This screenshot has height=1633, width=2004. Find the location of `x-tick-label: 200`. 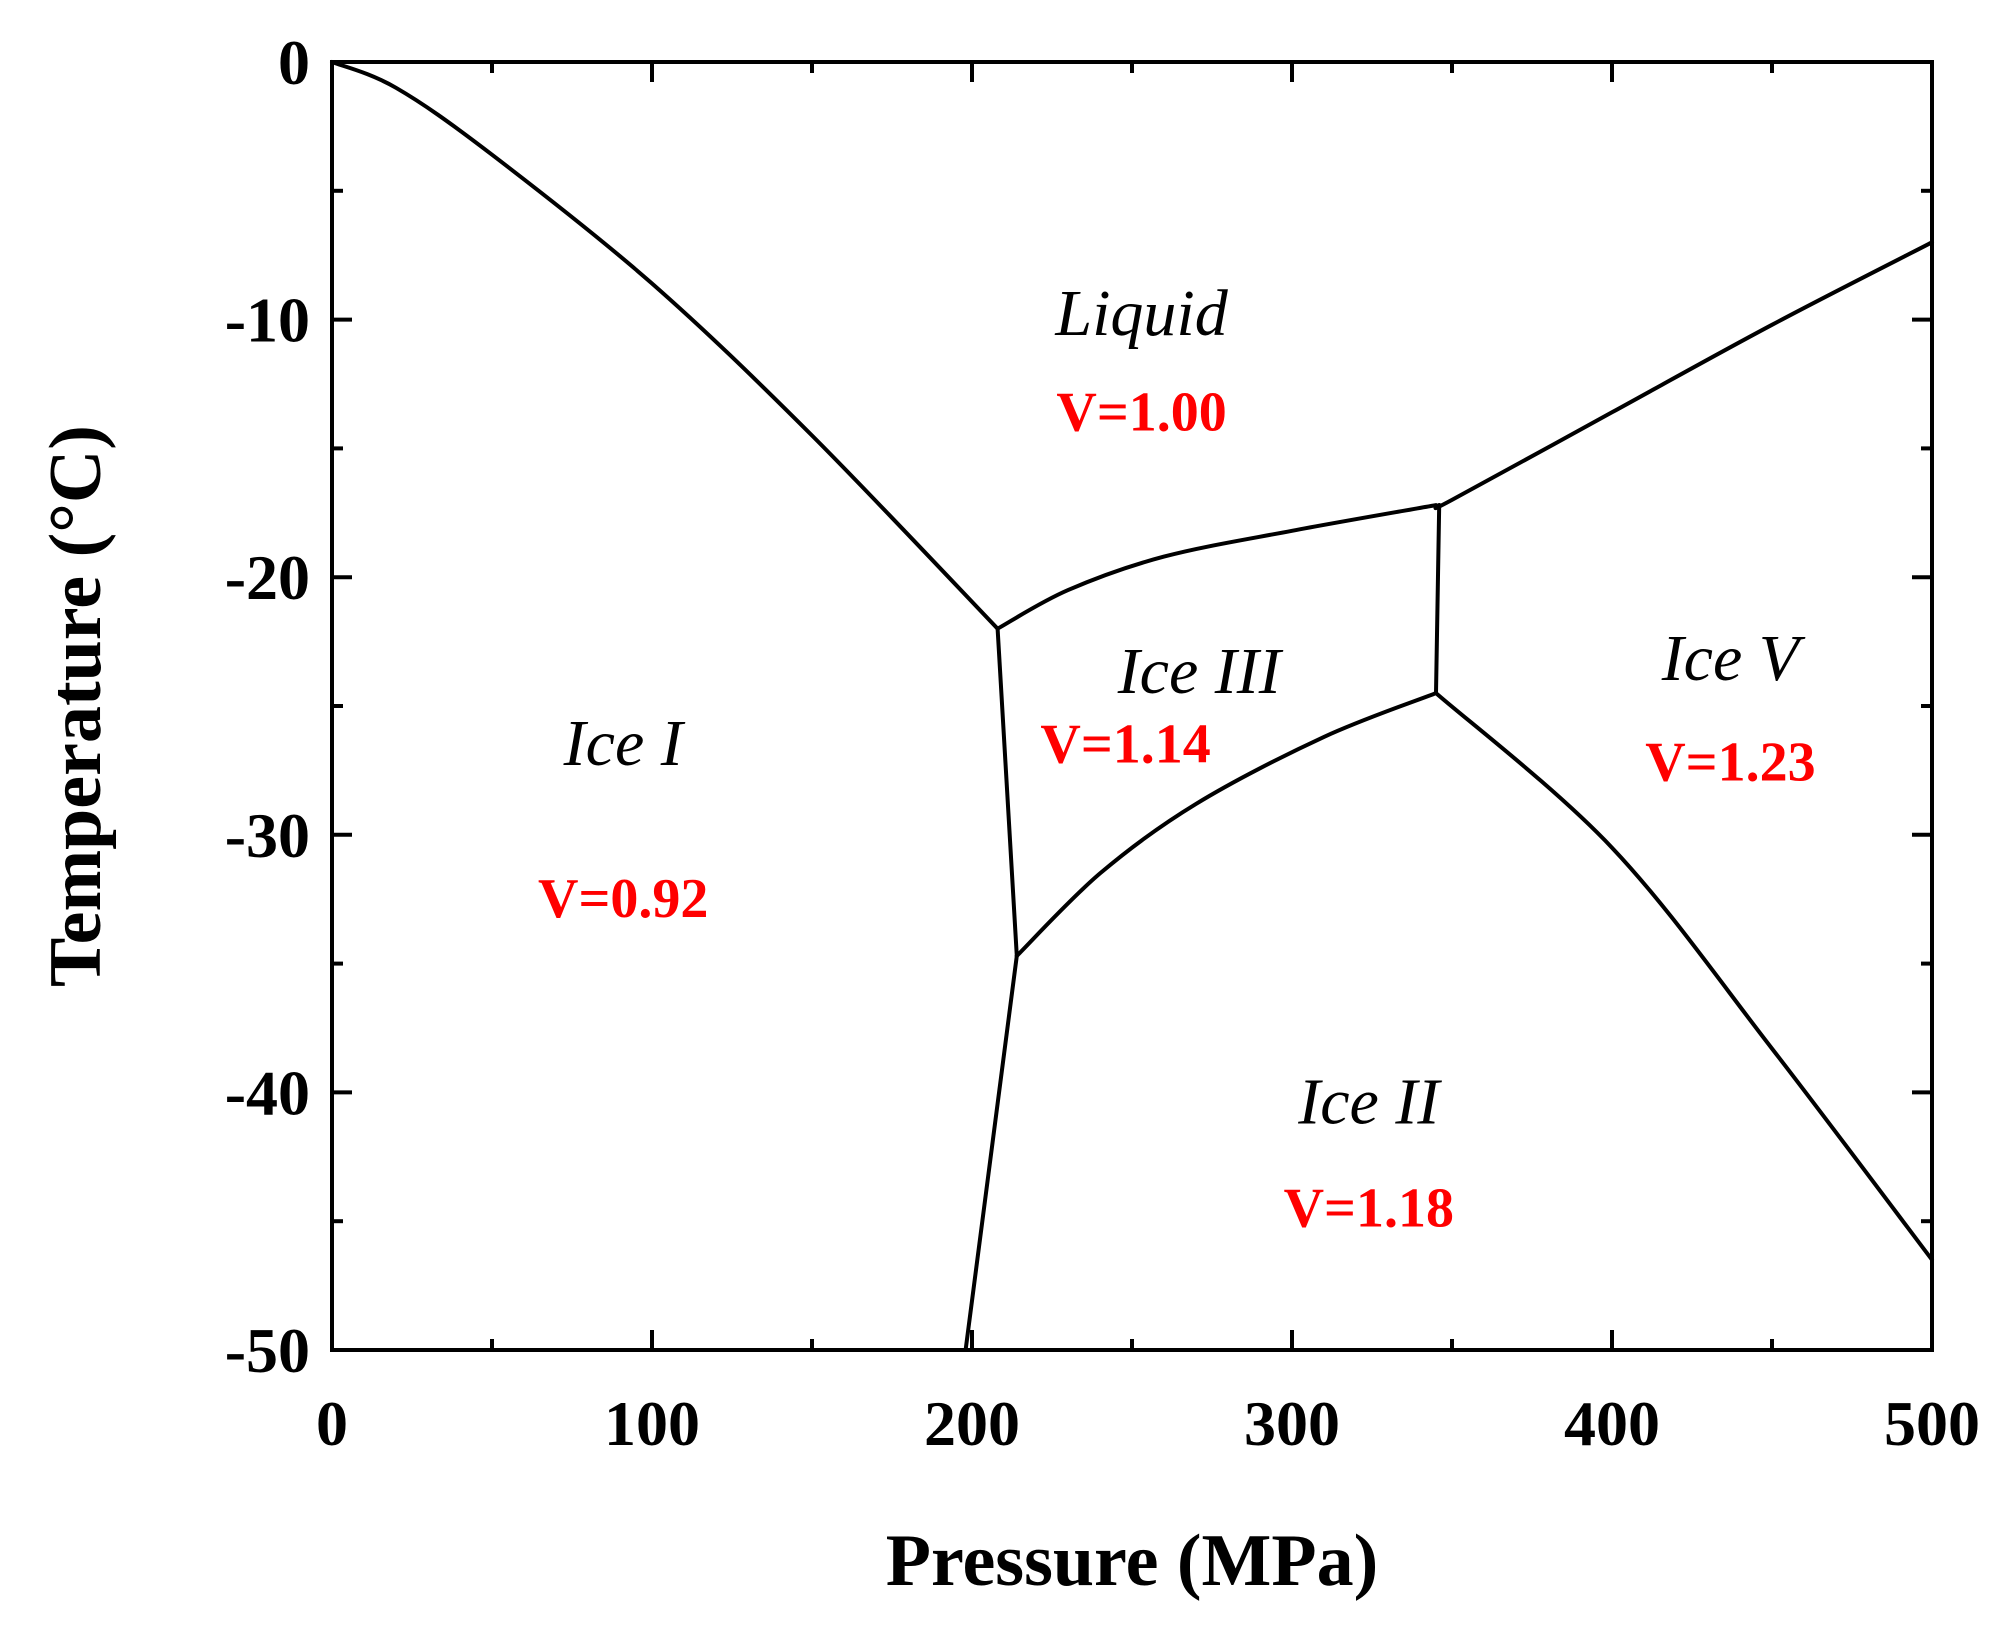

x-tick-label: 200 is located at coordinates (972, 1423).